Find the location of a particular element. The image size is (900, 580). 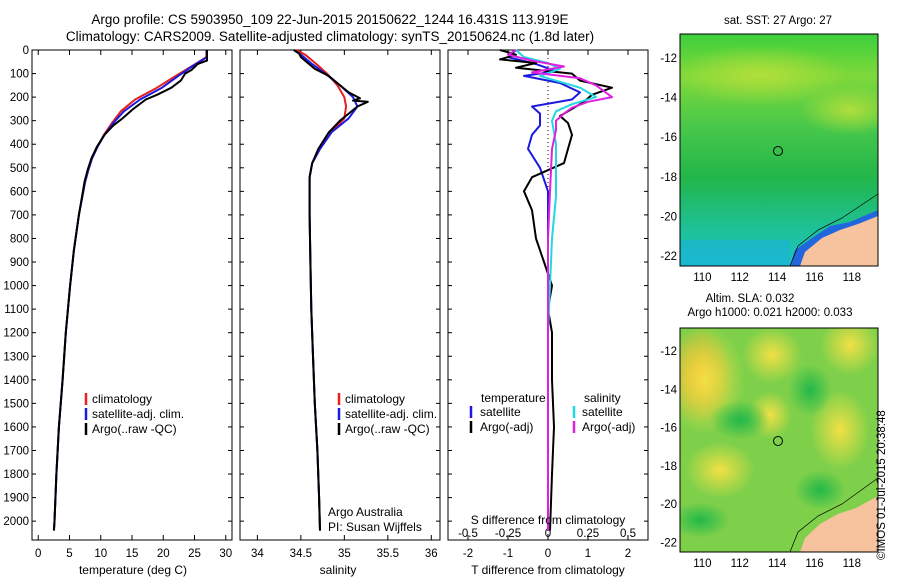

top-tick-label: -0.5 is located at coordinates (468, 534).